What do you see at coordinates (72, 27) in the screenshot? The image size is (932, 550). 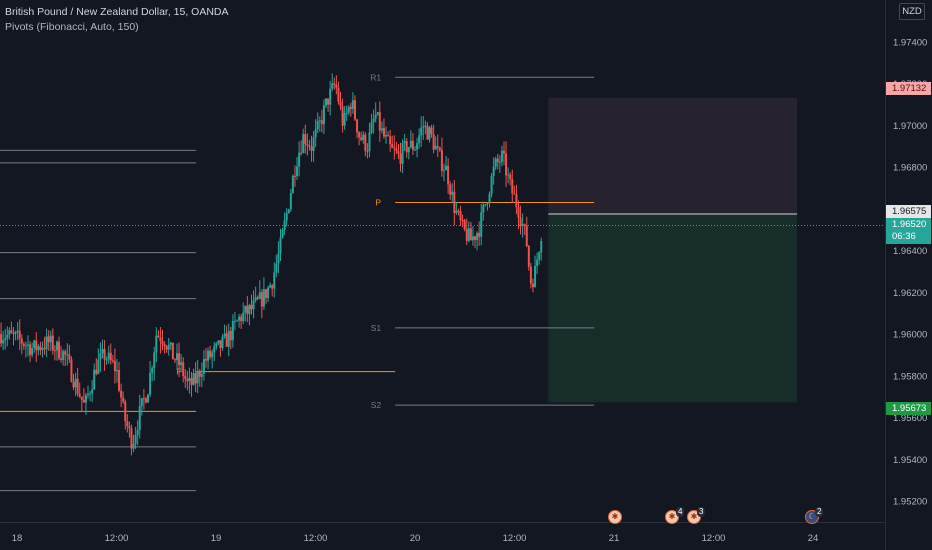 I see `indicator-label: Pivots (Fibonacci, Auto, 150)` at bounding box center [72, 27].